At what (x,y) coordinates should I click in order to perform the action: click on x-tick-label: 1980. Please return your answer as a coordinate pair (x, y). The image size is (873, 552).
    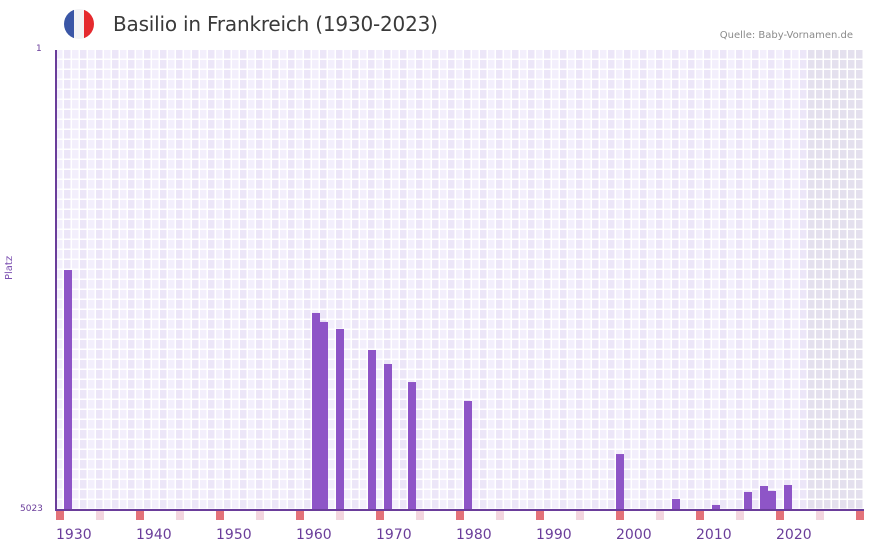
    Looking at the image, I should click on (474, 535).